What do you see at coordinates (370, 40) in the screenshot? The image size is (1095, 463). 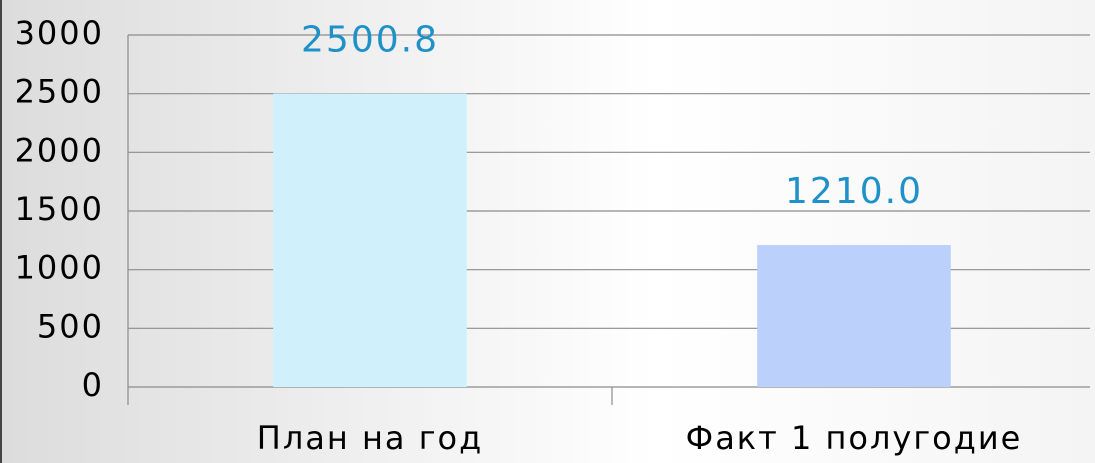 I see `data-label: 2500.8` at bounding box center [370, 40].